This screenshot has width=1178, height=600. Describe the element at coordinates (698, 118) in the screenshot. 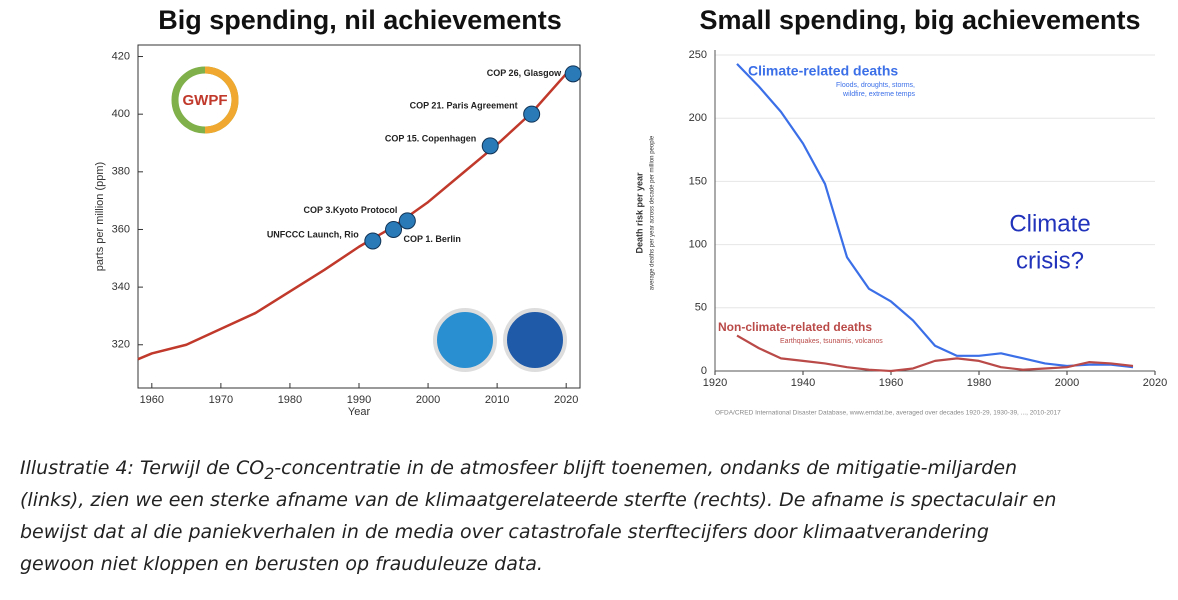

I see `y-tick-label: 200` at that location.